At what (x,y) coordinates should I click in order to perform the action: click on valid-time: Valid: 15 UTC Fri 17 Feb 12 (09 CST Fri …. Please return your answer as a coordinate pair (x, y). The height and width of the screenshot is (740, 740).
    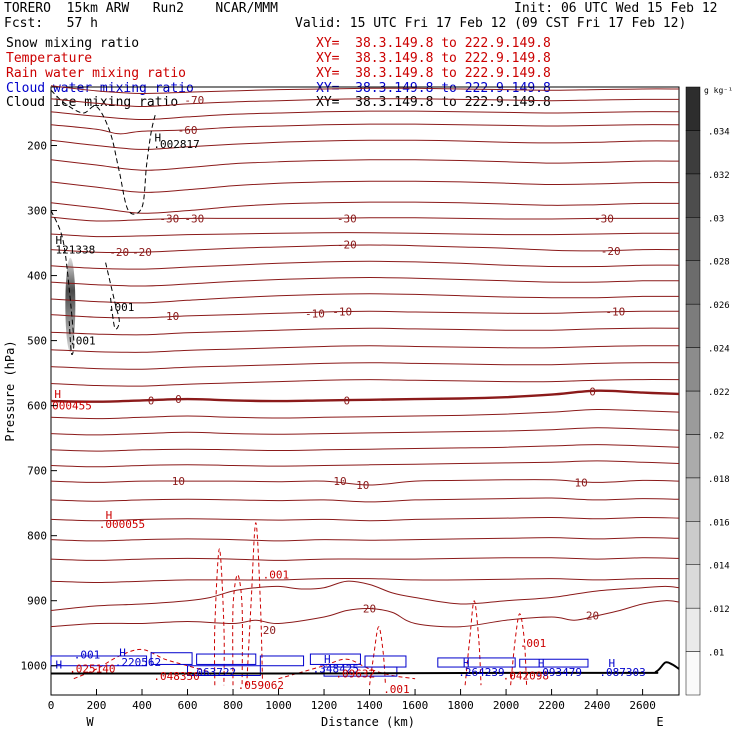
    Looking at the image, I should click on (491, 23).